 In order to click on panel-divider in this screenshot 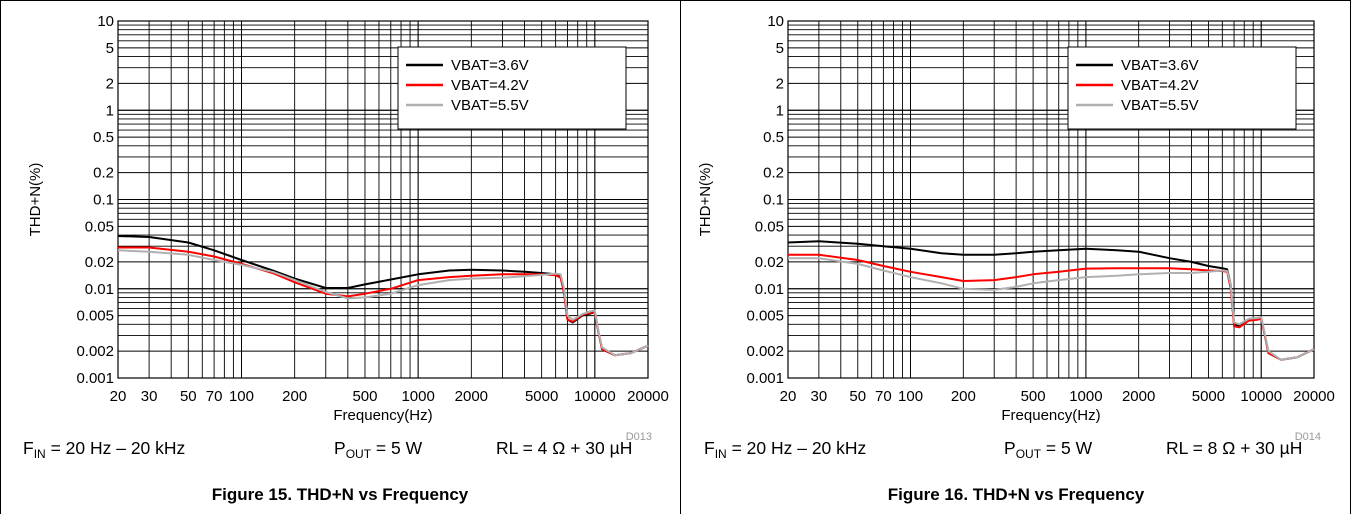, I will do `click(680, 257)`.